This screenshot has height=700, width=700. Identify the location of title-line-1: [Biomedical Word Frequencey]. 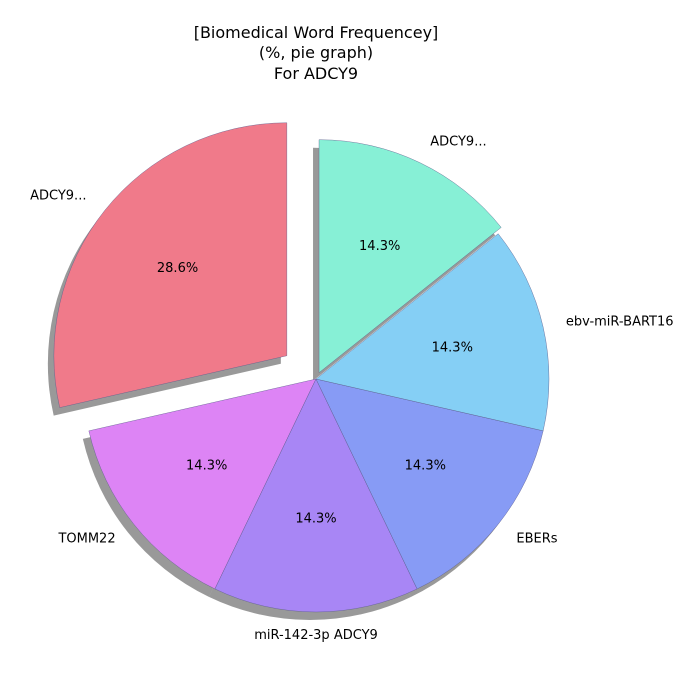
(316, 32).